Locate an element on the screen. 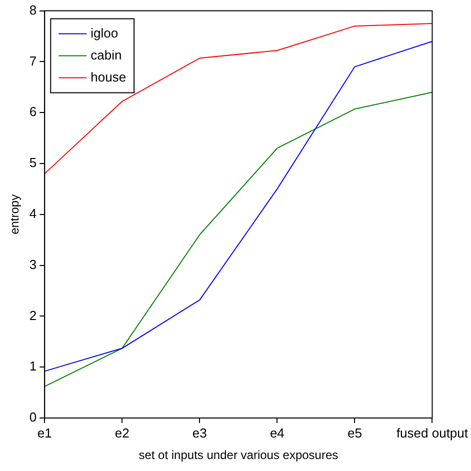 The width and height of the screenshot is (471, 471). x-tick-label: e5 is located at coordinates (354, 432).